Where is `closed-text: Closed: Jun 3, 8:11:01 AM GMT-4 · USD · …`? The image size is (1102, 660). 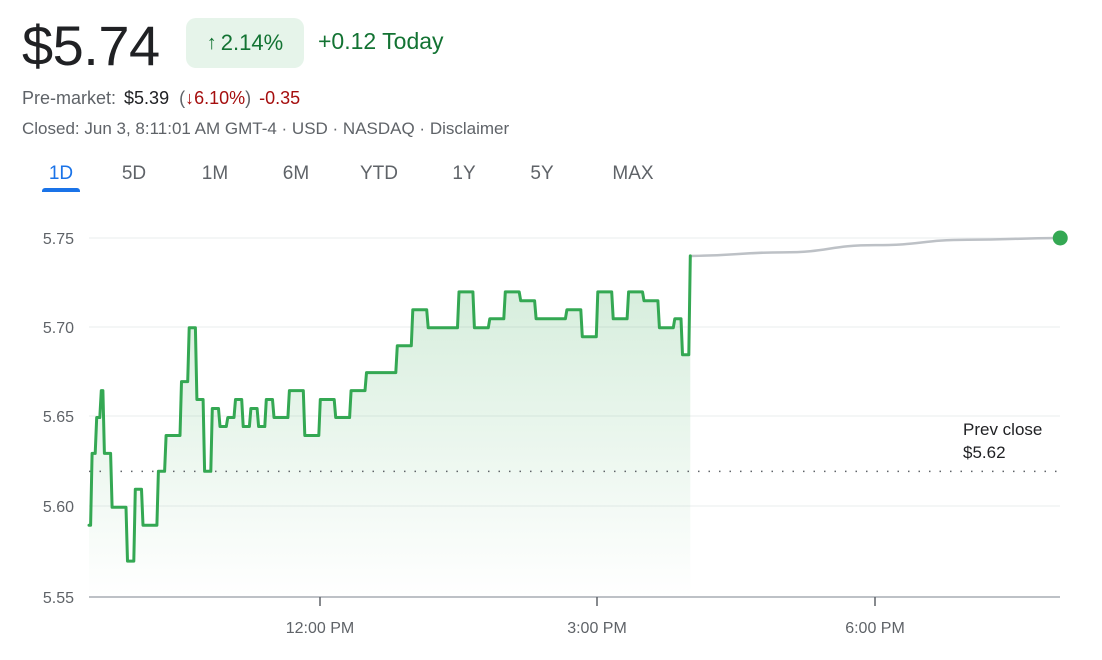
closed-text: Closed: Jun 3, 8:11:01 AM GMT-4 · USD · … is located at coordinates (226, 128).